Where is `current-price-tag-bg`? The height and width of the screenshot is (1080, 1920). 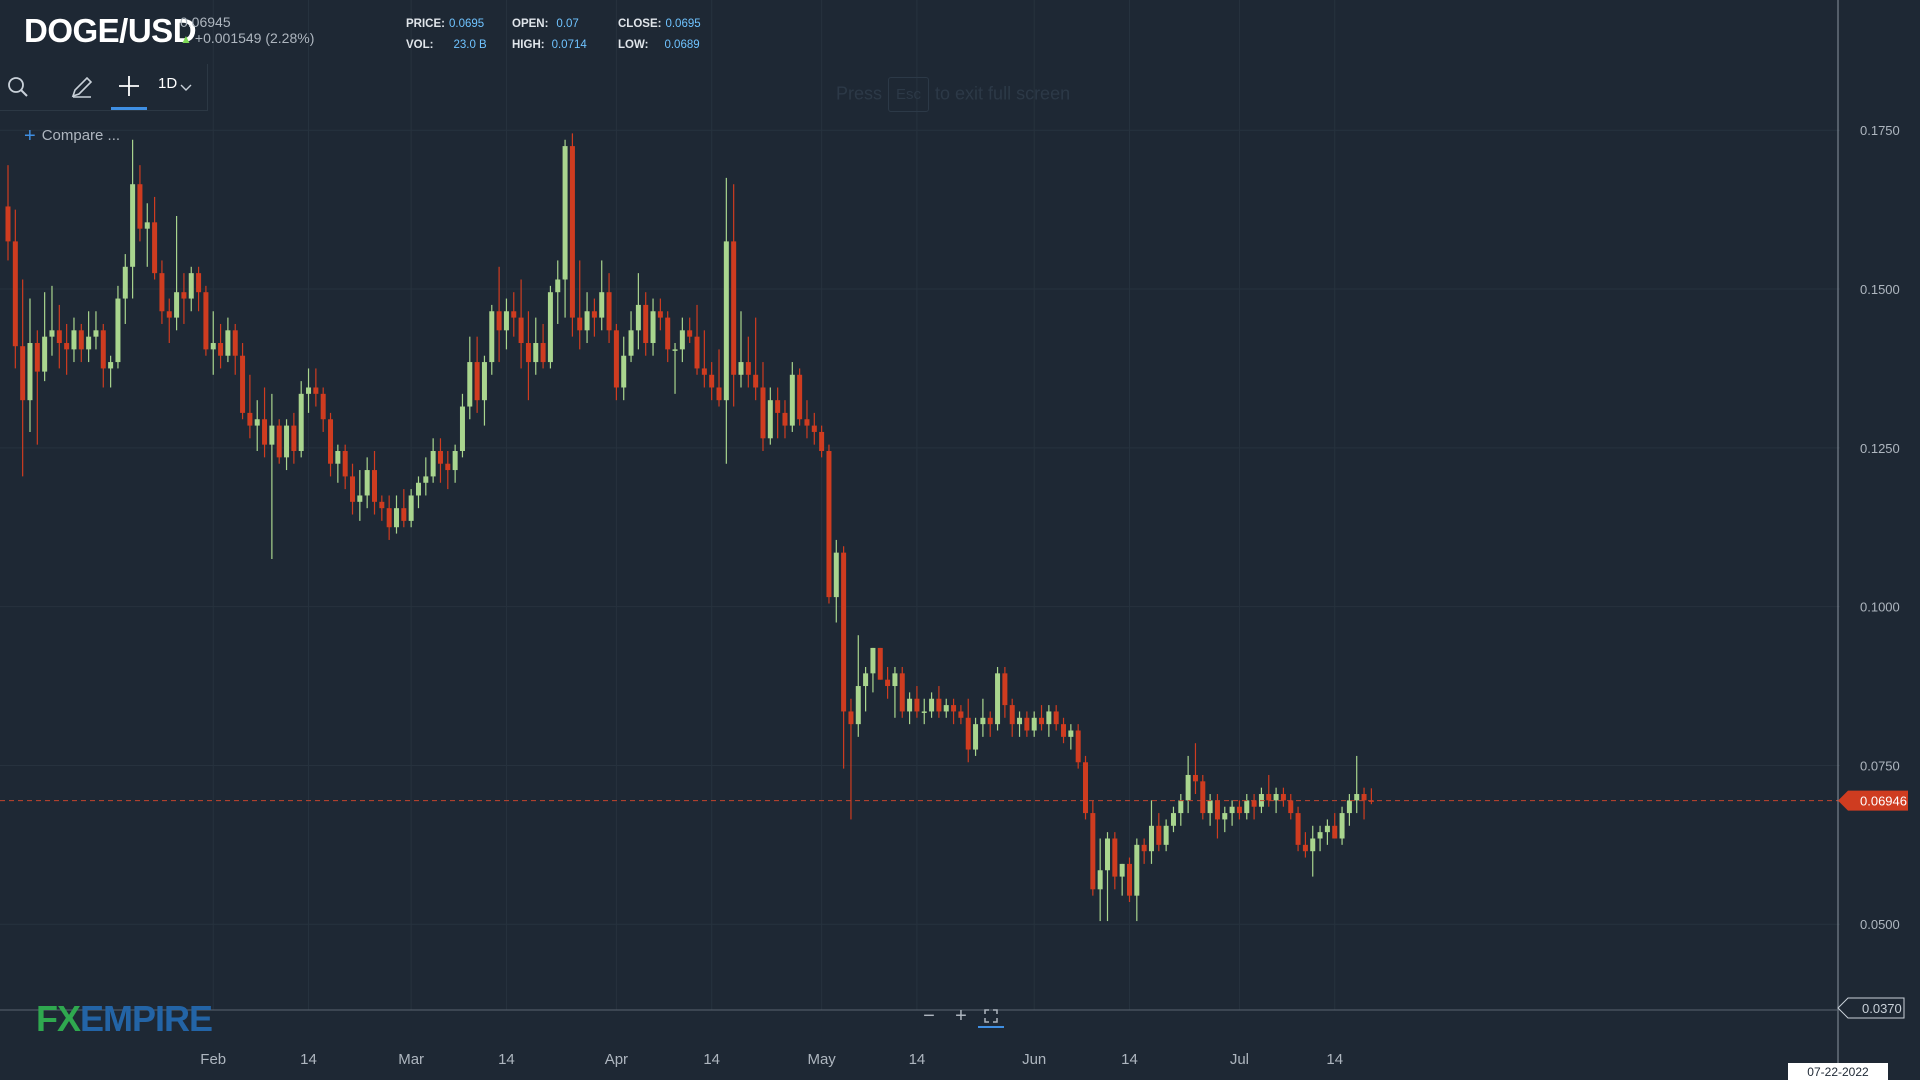
current-price-tag-bg is located at coordinates (1873, 800).